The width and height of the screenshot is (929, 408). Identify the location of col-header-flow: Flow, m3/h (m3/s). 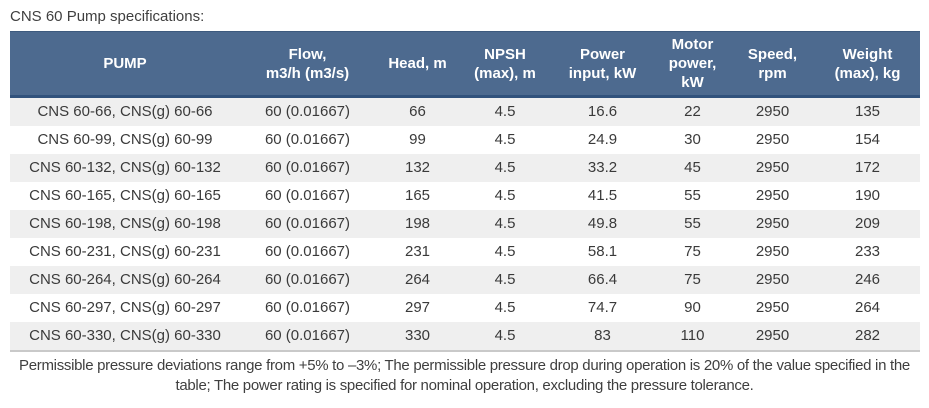
(307, 64).